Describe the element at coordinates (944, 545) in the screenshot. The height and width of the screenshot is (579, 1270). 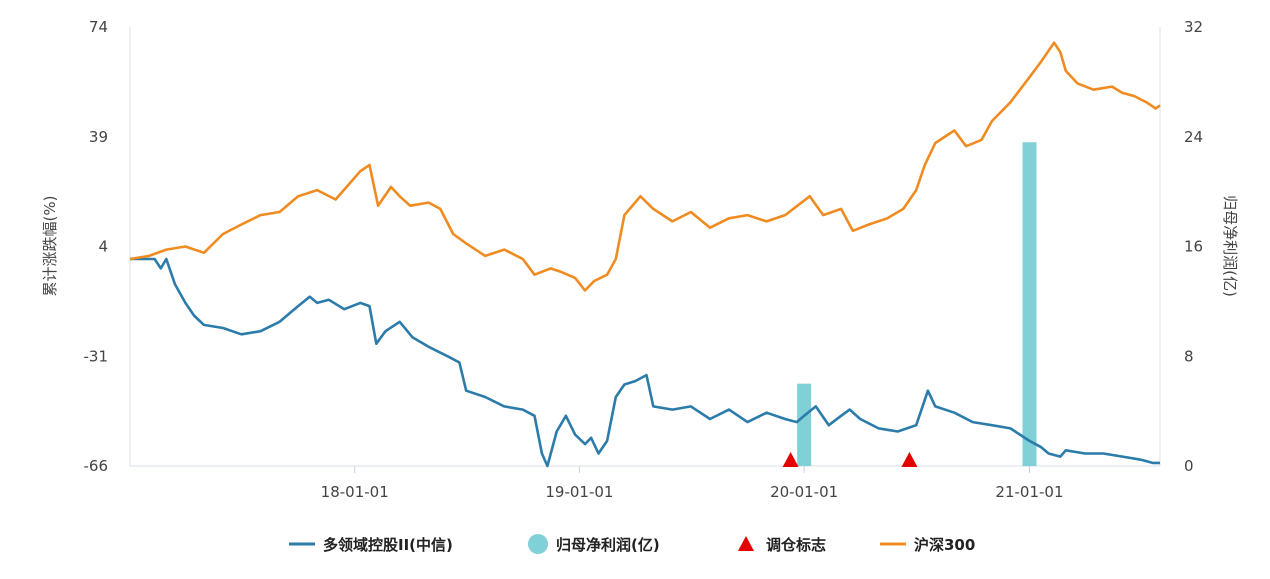
I see `legend-label: 沪深300` at that location.